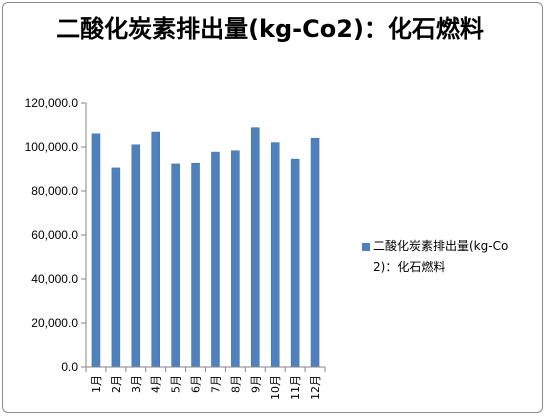 Image resolution: width=547 pixels, height=417 pixels. Describe the element at coordinates (54, 191) in the screenshot. I see `y-tick-label: 80,000.0` at that location.